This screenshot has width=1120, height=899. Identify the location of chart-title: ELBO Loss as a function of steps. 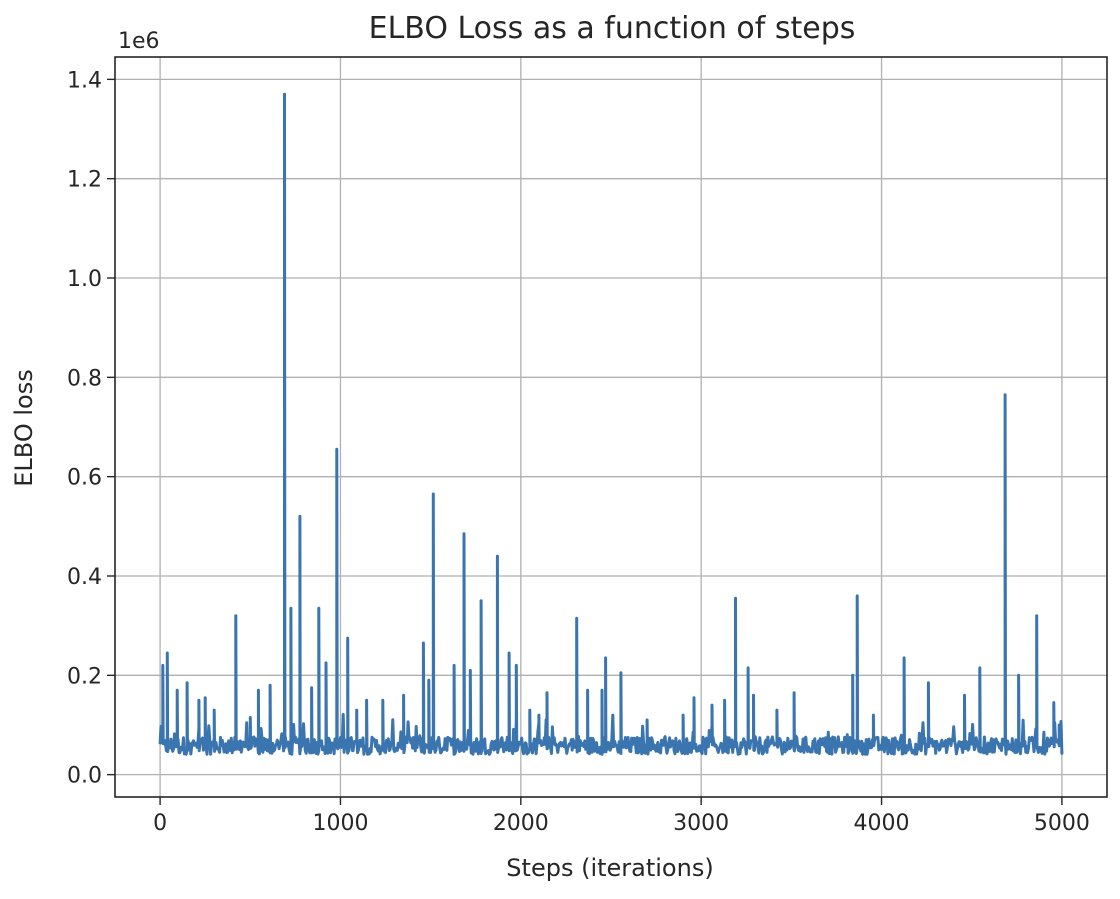
(612, 28).